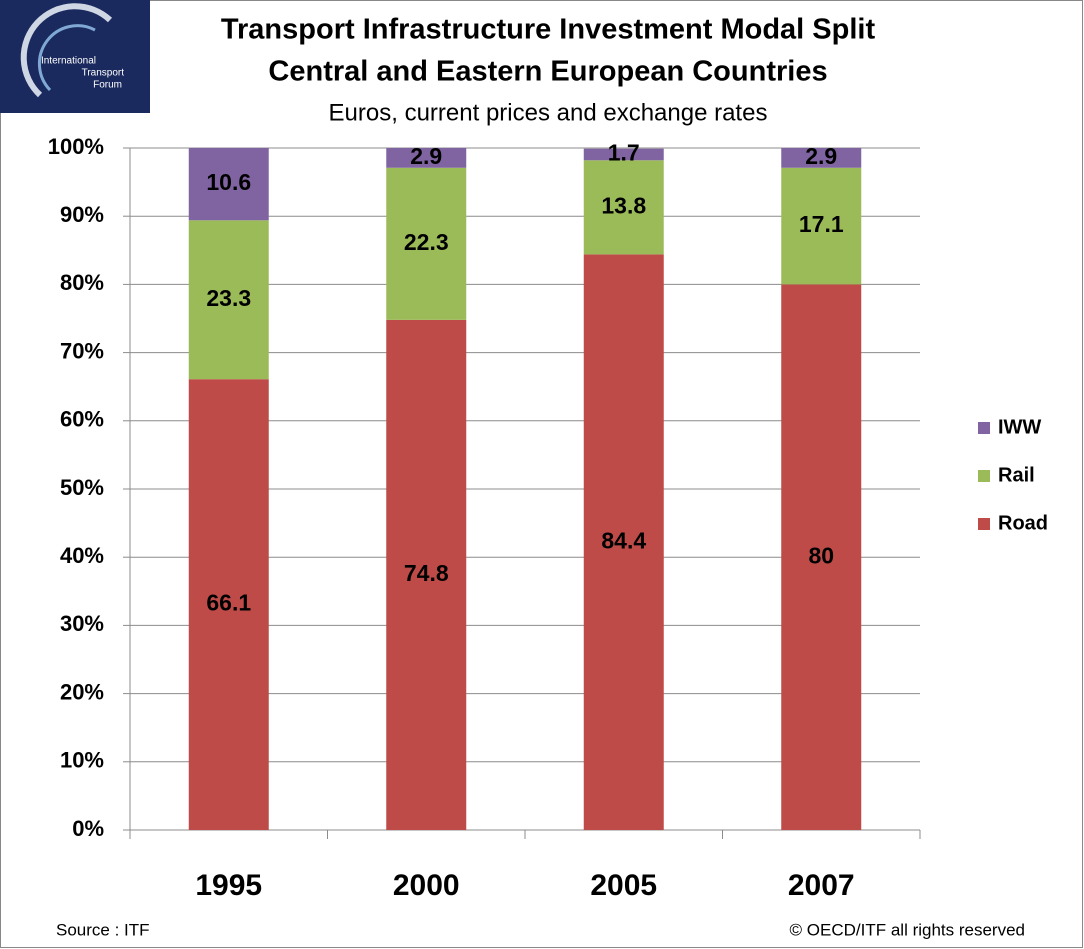 Image resolution: width=1084 pixels, height=949 pixels. Describe the element at coordinates (82, 487) in the screenshot. I see `y-tick-label: 50%` at that location.